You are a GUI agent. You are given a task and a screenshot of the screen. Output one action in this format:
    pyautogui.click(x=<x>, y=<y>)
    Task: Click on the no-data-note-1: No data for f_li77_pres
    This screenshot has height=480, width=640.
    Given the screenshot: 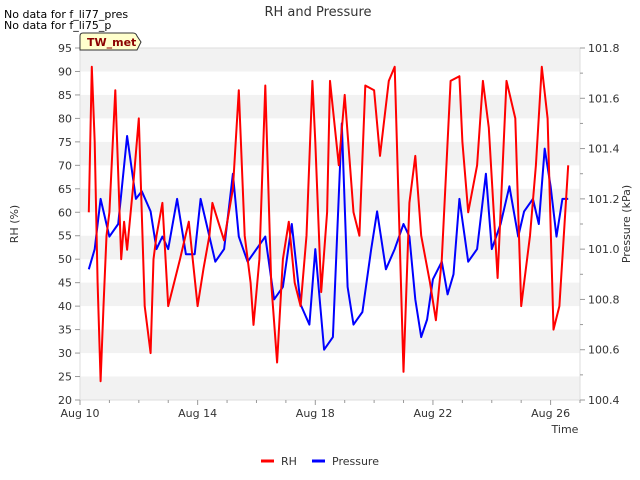 What is the action you would take?
    pyautogui.click(x=66, y=14)
    